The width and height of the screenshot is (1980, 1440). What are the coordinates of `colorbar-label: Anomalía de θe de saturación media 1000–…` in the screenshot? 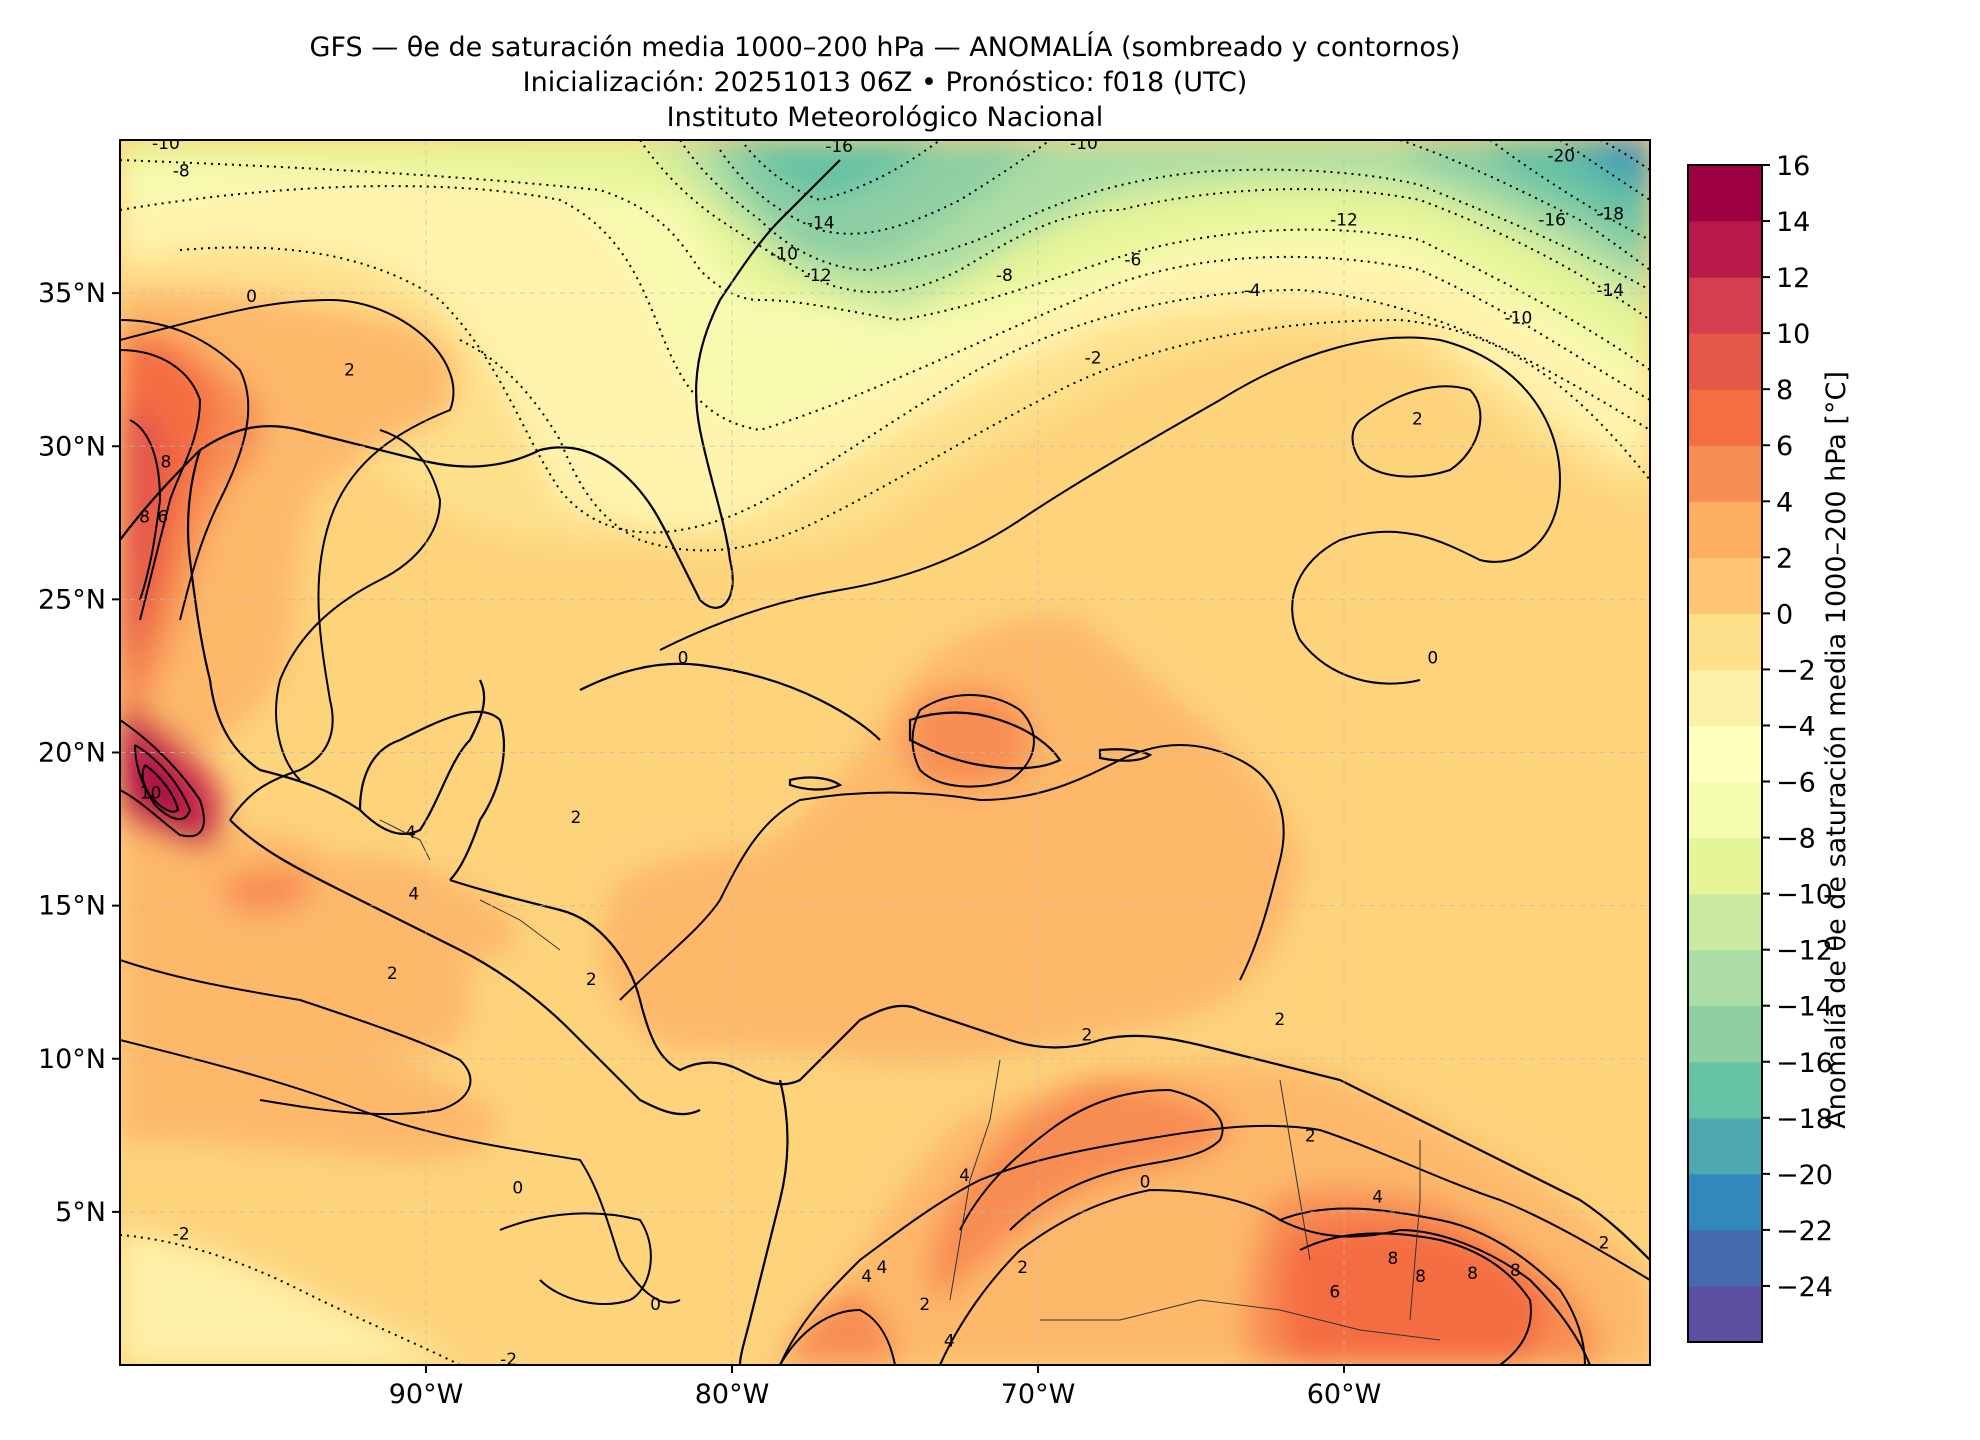 It's located at (1836, 750).